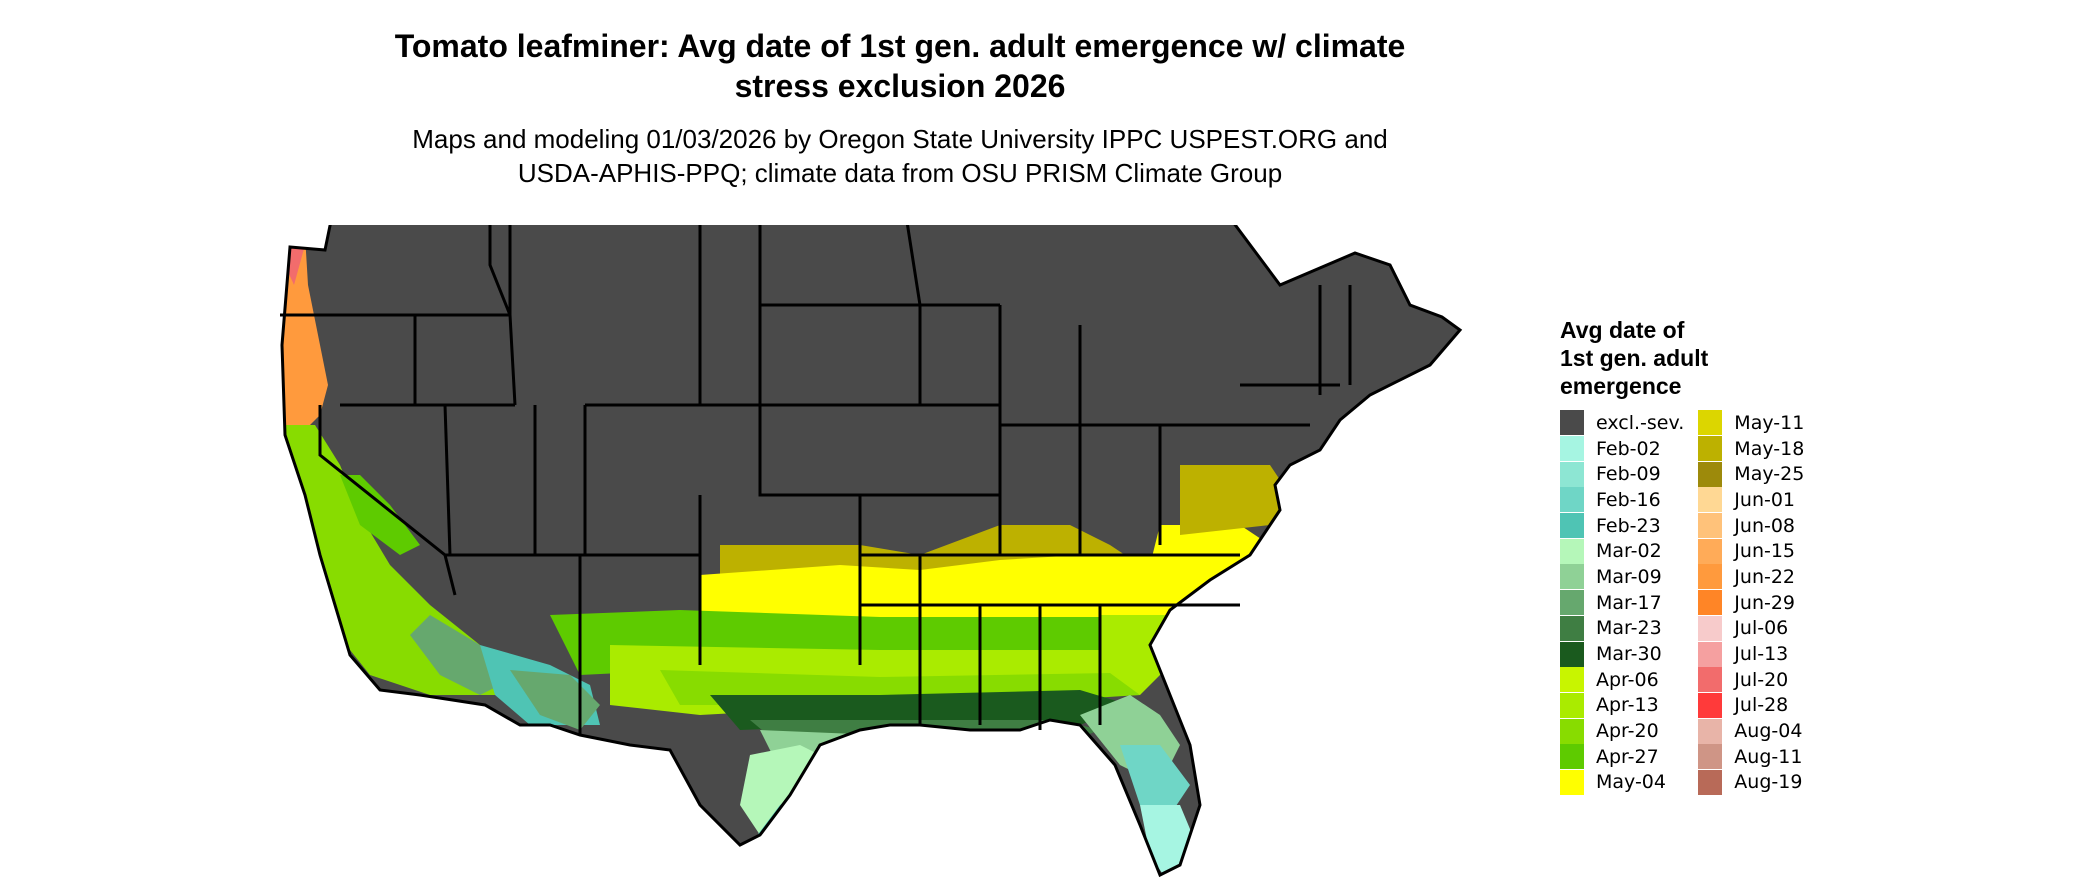 Image resolution: width=2100 pixels, height=895 pixels. Describe the element at coordinates (1627, 756) in the screenshot. I see `legend-label: Apr-27` at that location.